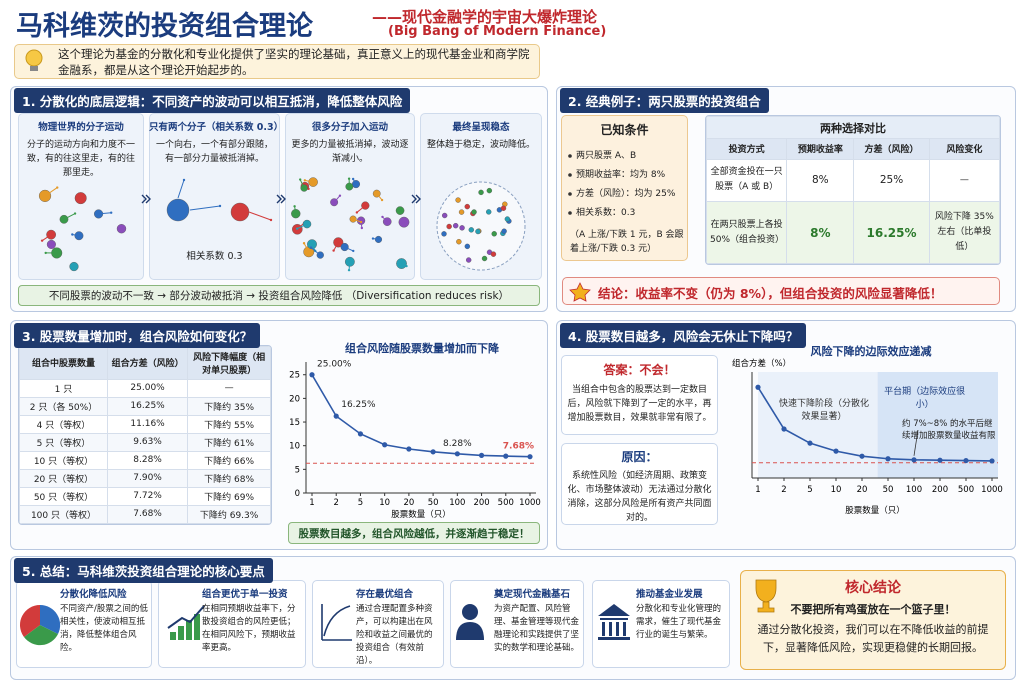  What do you see at coordinates (669, 594) in the screenshot?
I see `point-title: 推动基金业发展` at bounding box center [669, 594].